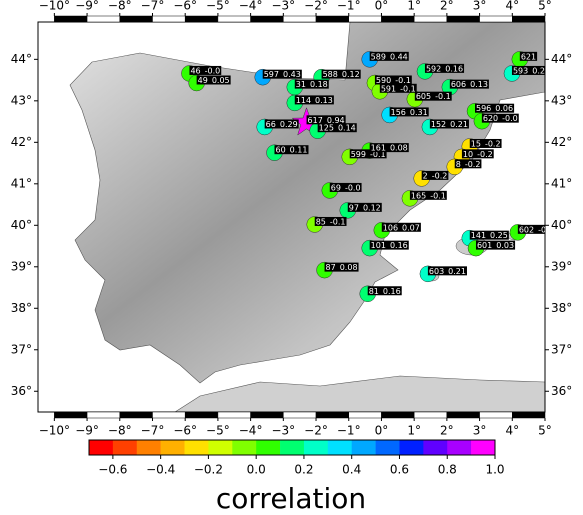  Describe the element at coordinates (398, 88) in the screenshot. I see `station-label-text: 591 -0.1` at that location.